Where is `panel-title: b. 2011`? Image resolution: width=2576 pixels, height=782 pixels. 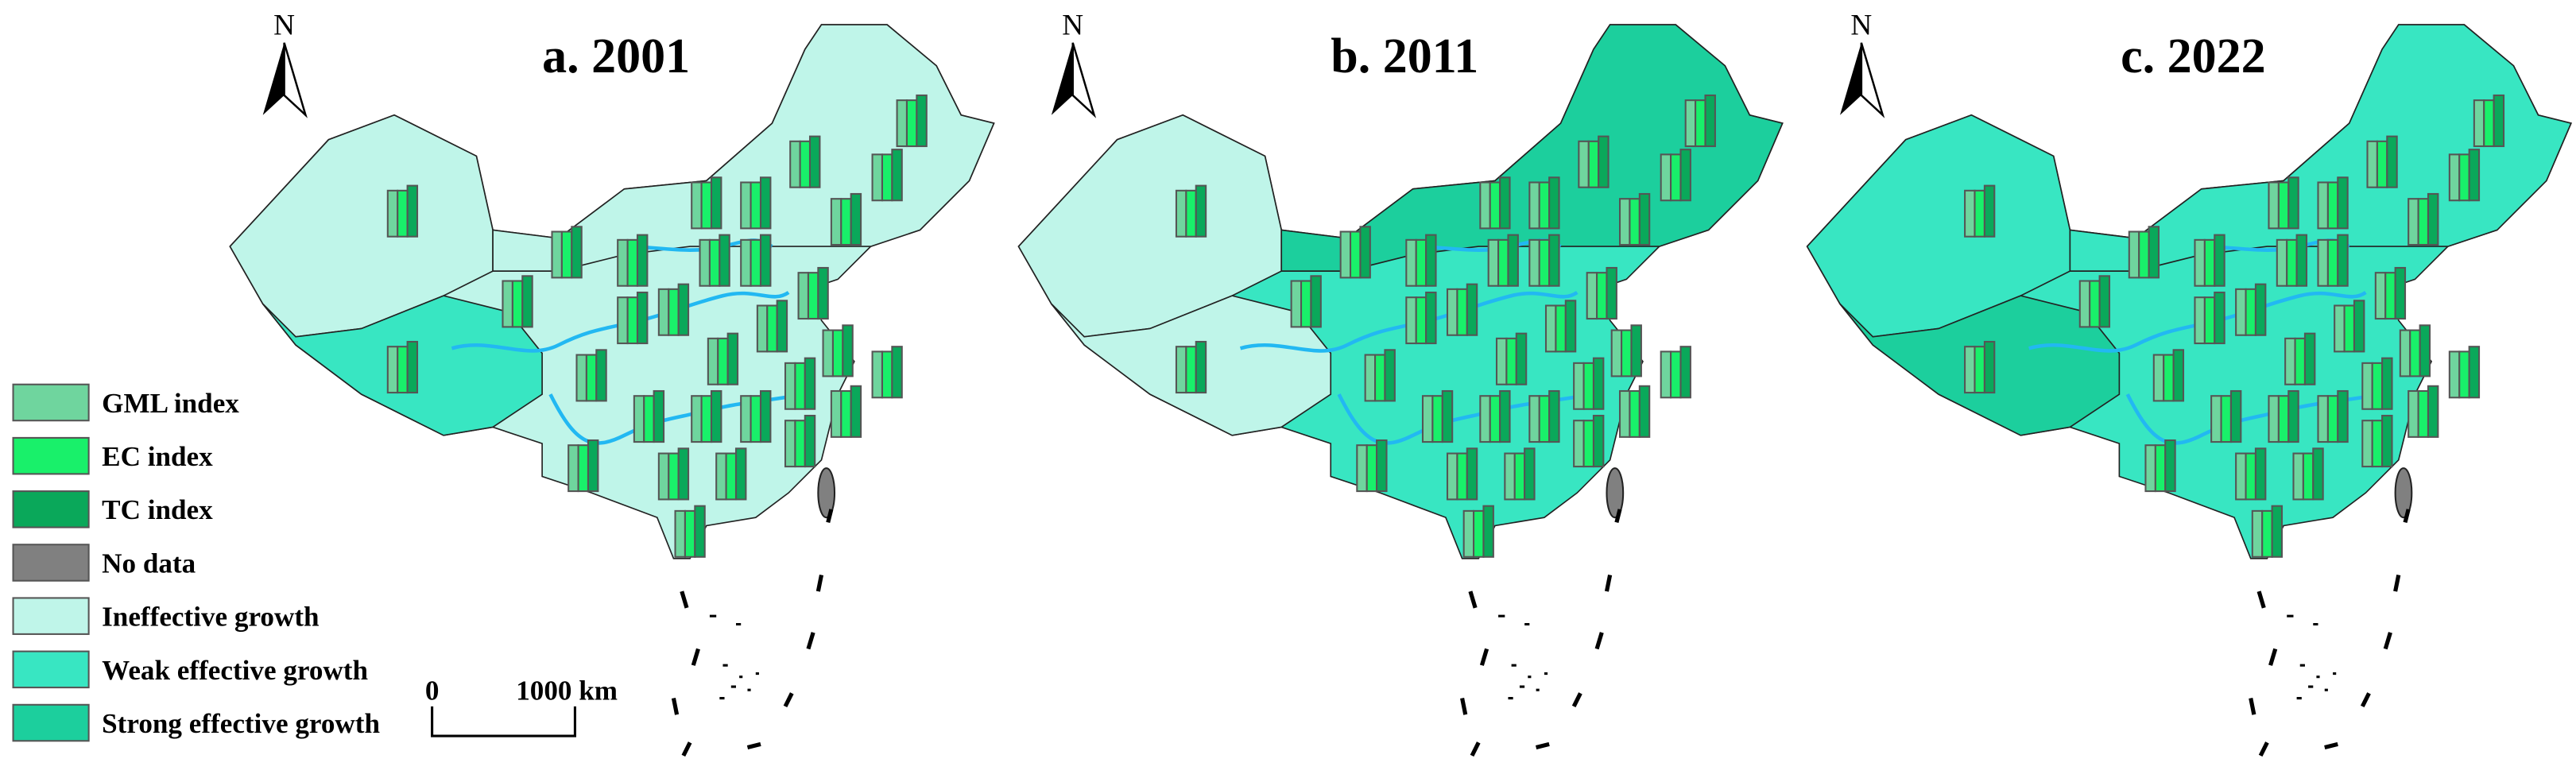 panel-title: b. 2011 is located at coordinates (1404, 56).